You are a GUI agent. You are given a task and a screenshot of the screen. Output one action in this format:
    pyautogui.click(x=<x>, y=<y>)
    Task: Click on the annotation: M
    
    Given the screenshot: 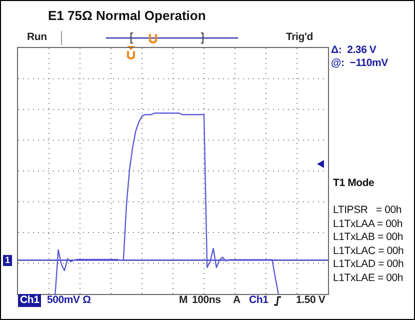 What is the action you would take?
    pyautogui.click(x=183, y=300)
    